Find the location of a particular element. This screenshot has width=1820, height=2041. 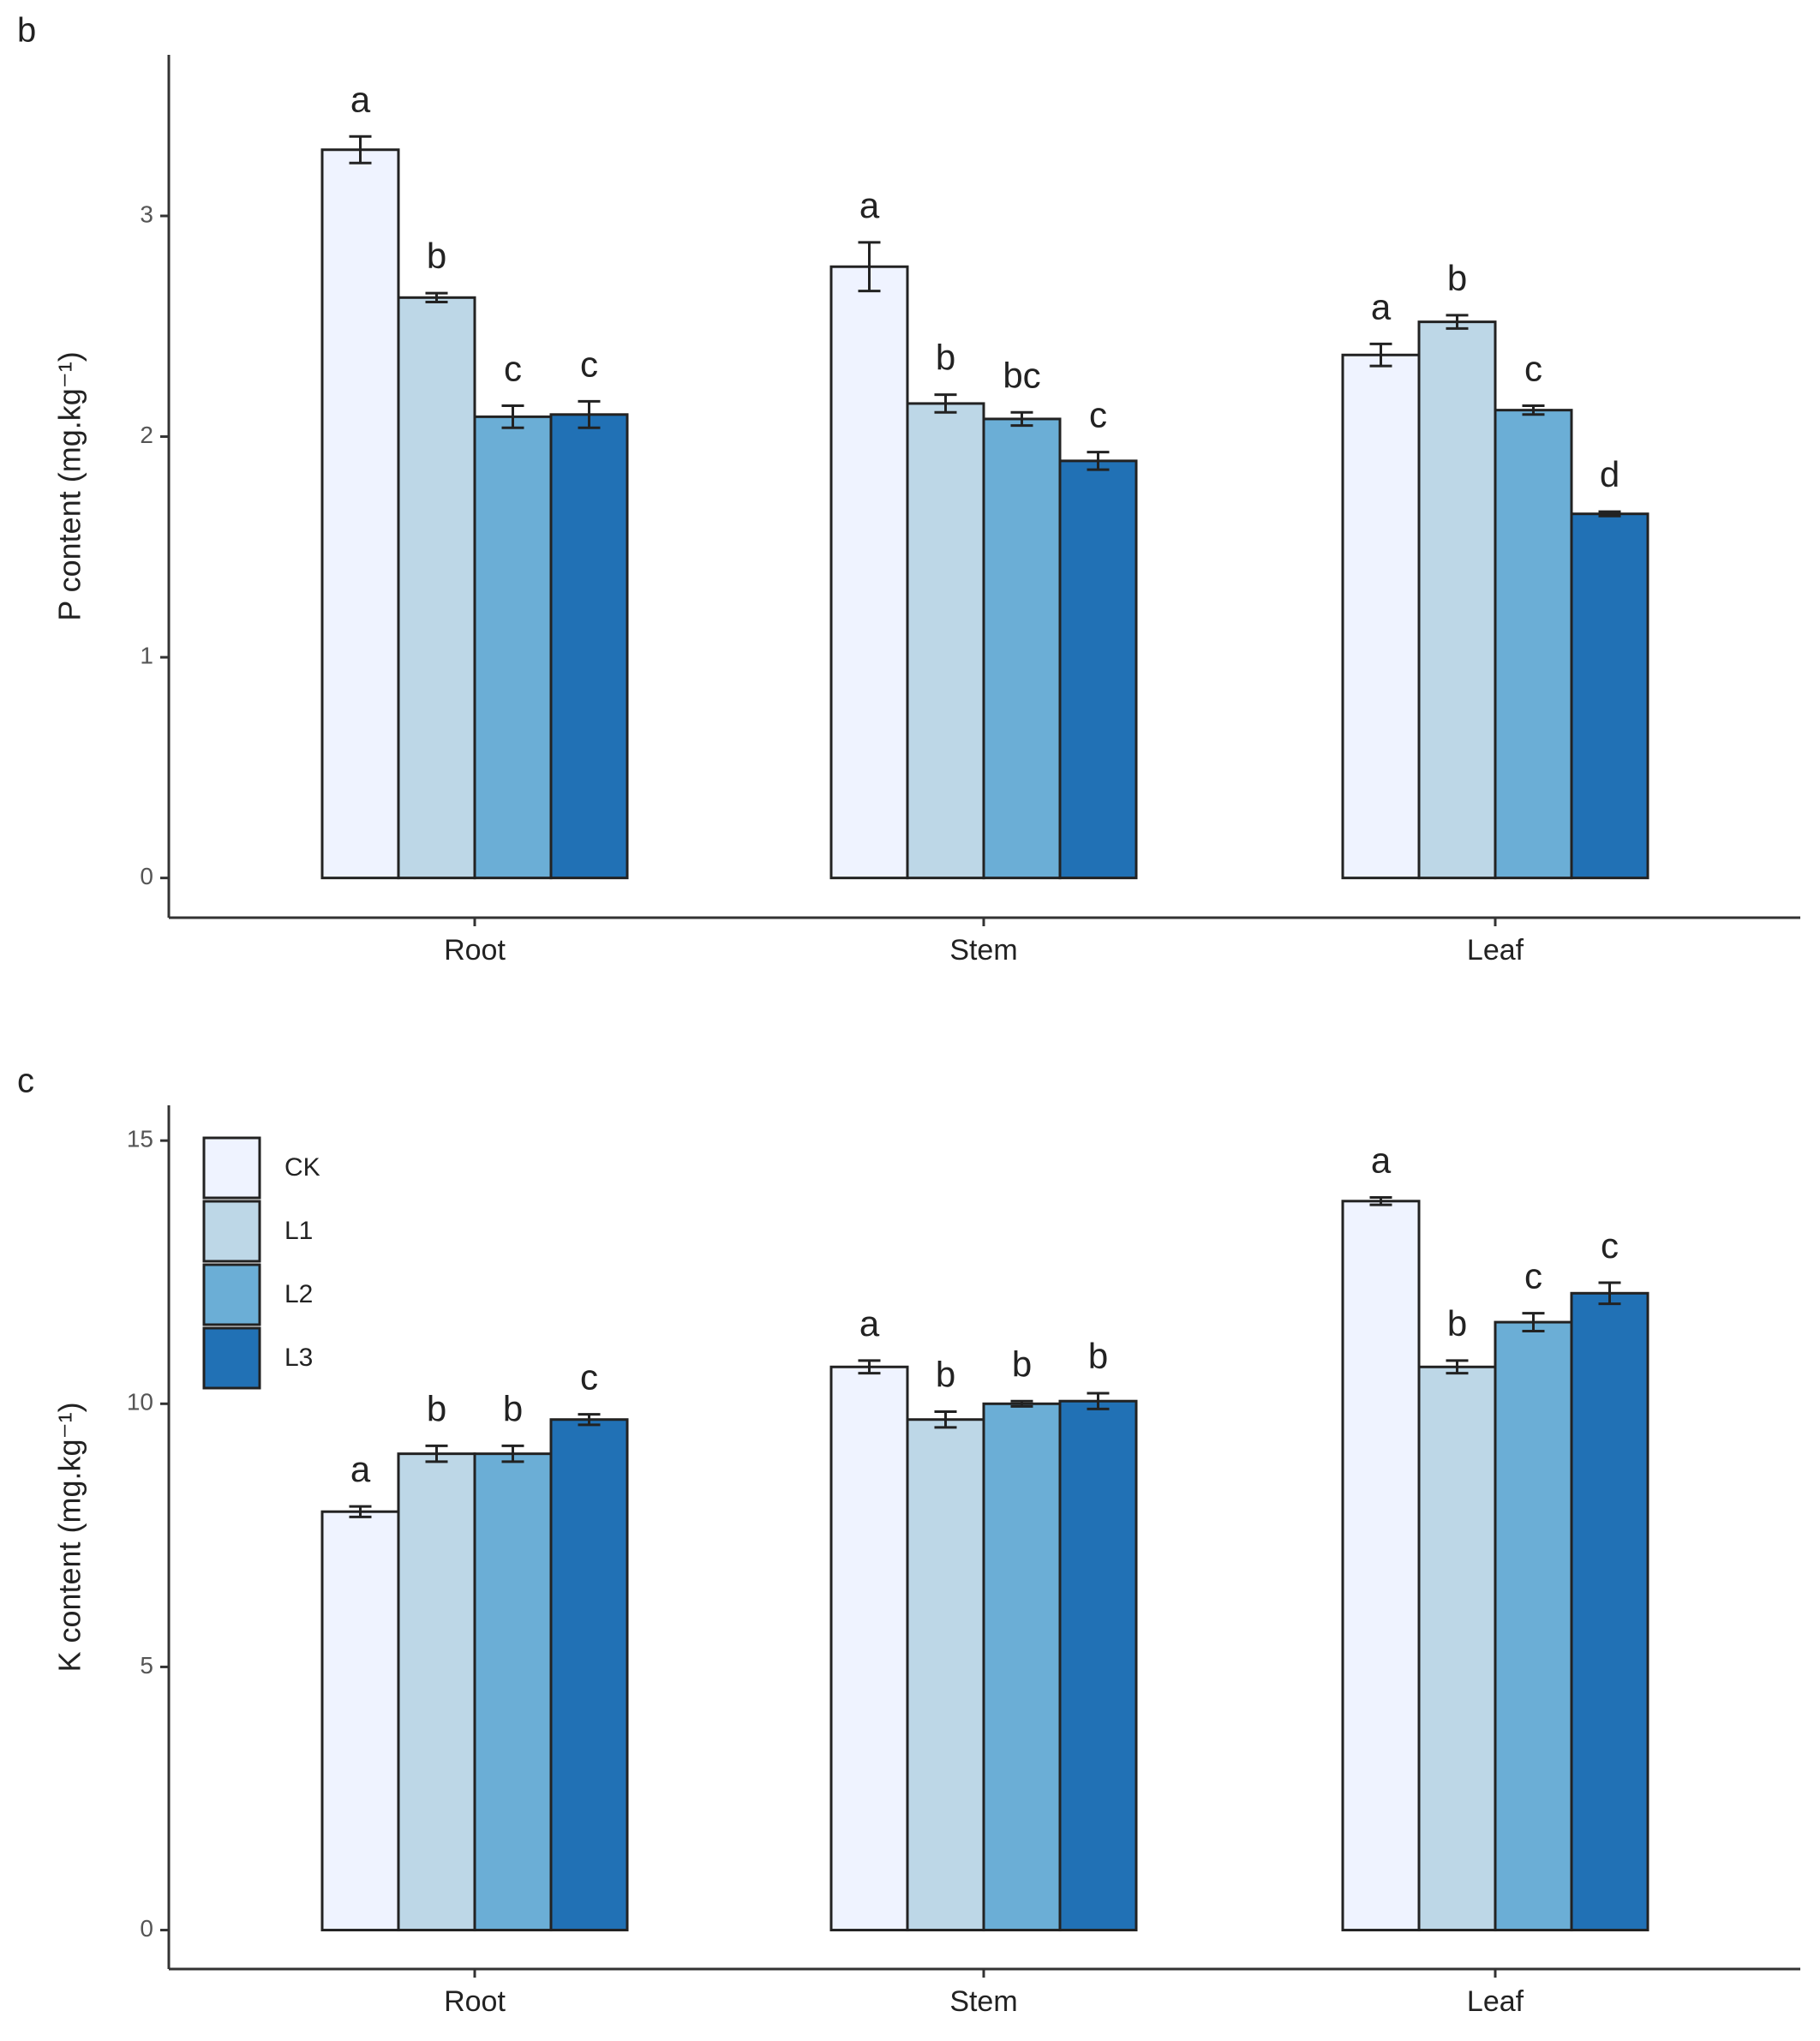

legend-label: CK is located at coordinates (302, 1168).